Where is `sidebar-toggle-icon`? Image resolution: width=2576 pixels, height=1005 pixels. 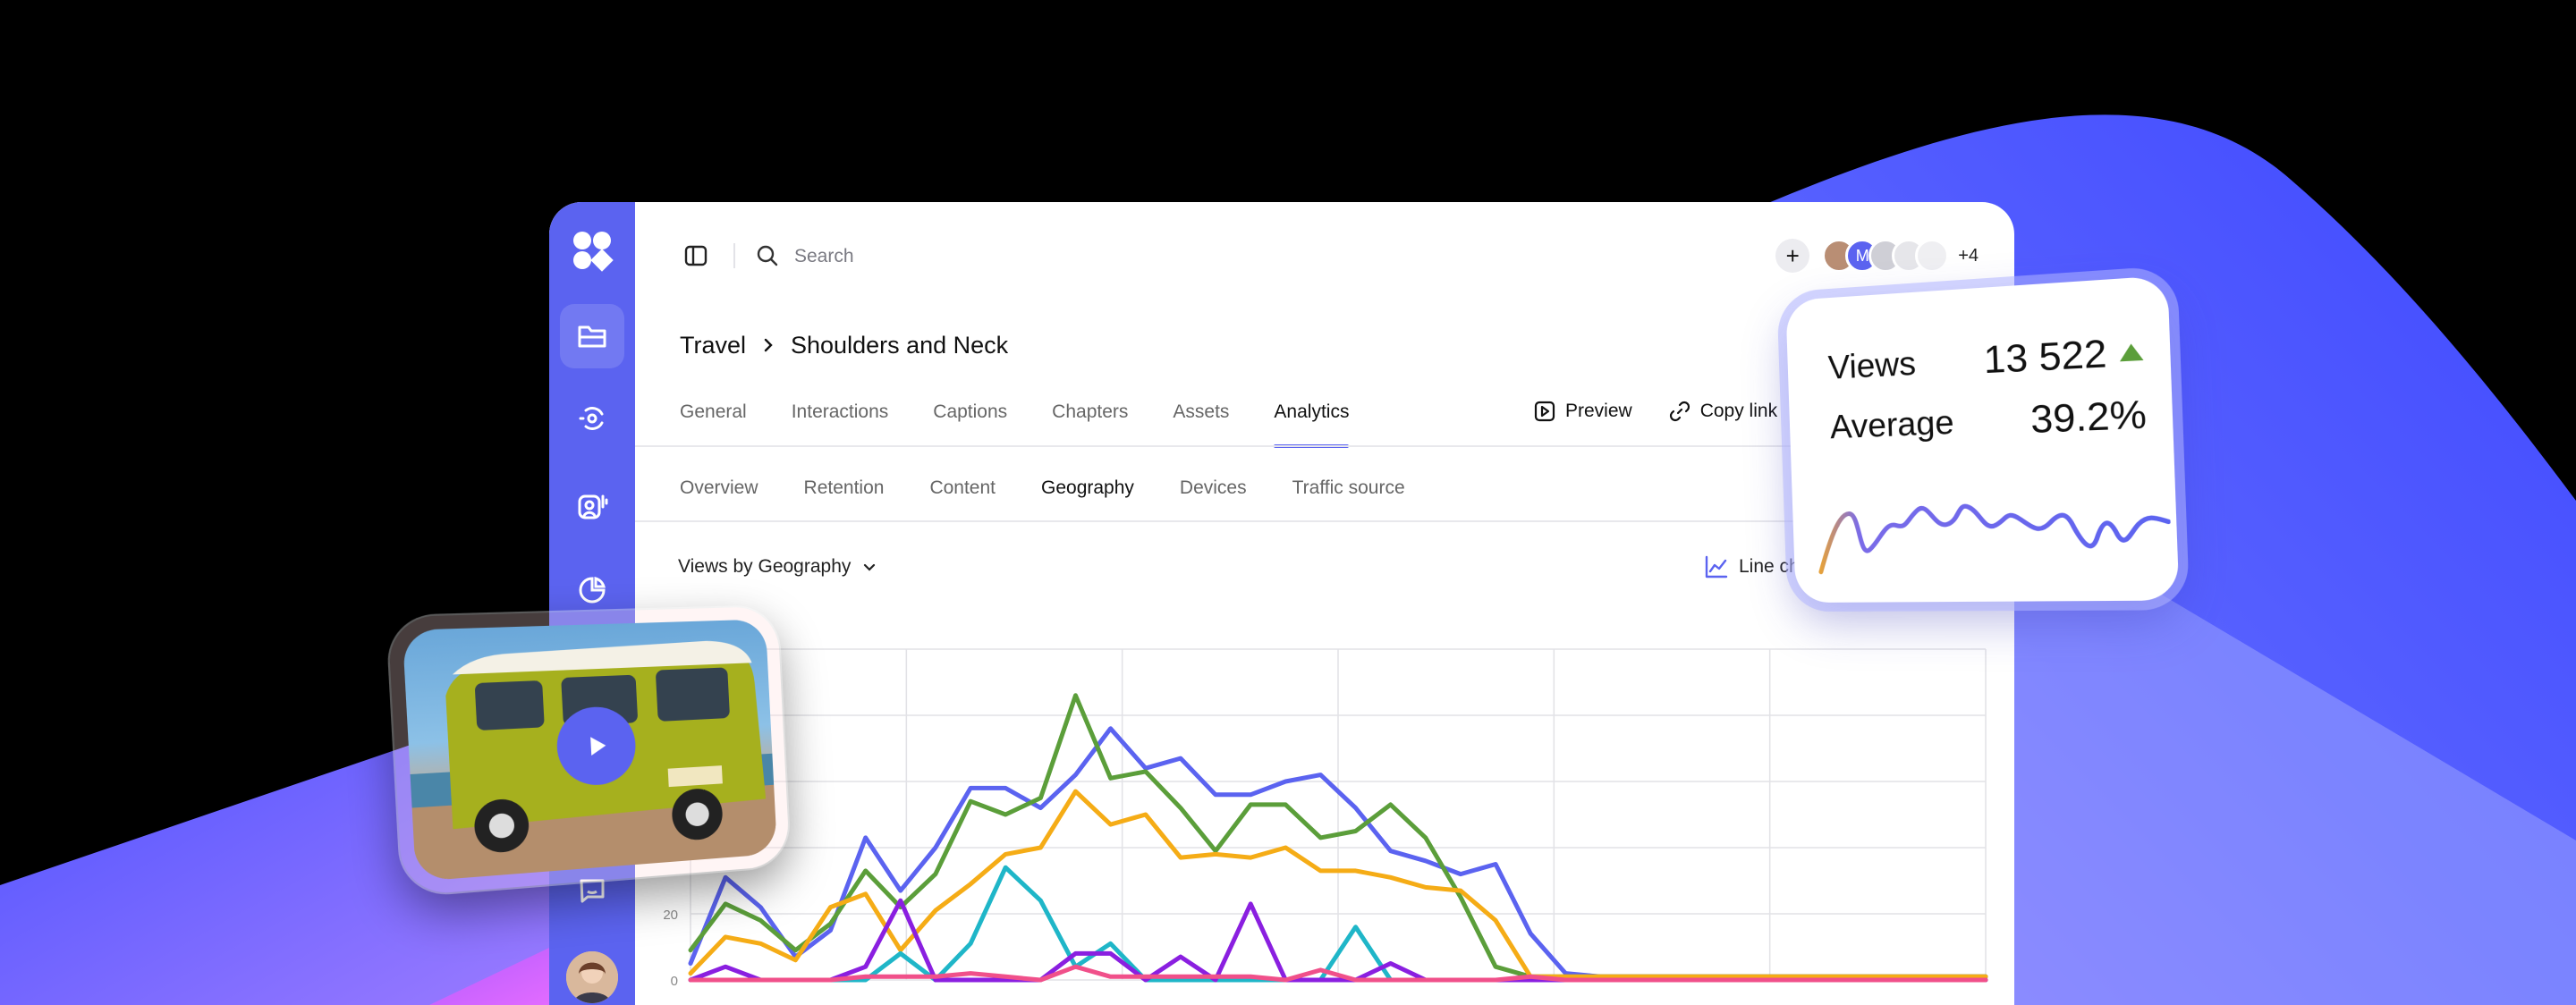
sidebar-toggle-icon is located at coordinates (695, 255).